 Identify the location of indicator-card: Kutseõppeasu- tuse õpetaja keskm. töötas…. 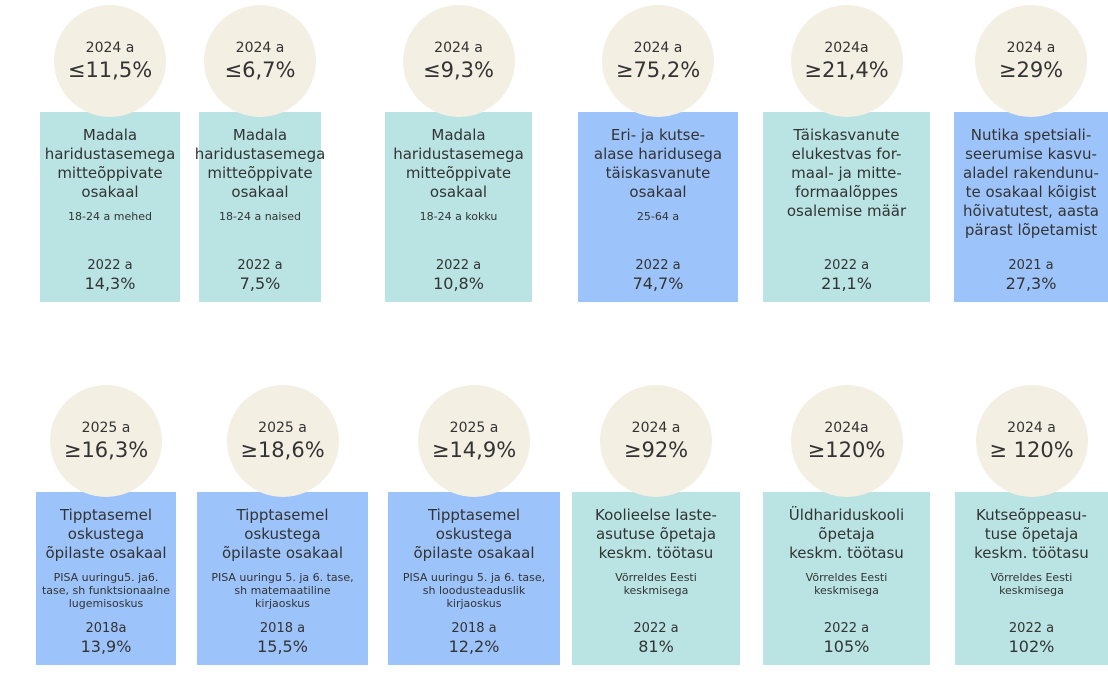
(1031, 578).